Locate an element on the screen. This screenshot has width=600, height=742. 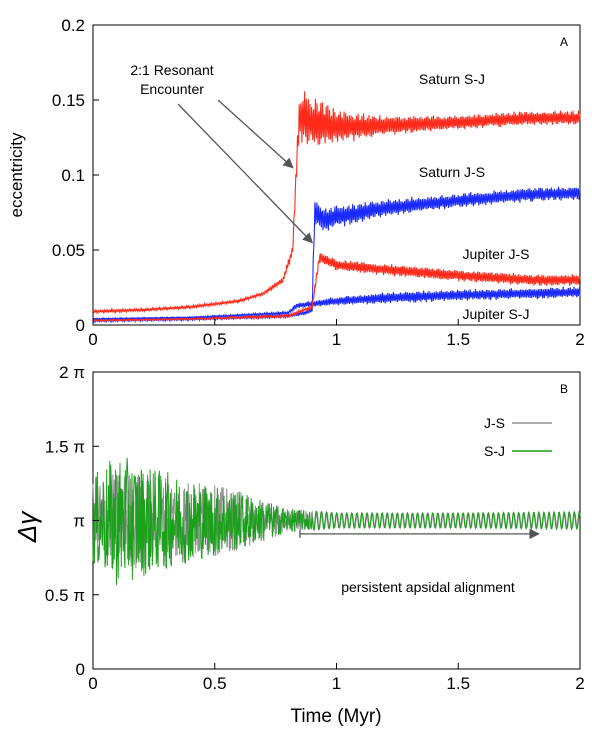
panel-b-xtick-label: 0 is located at coordinates (92, 683).